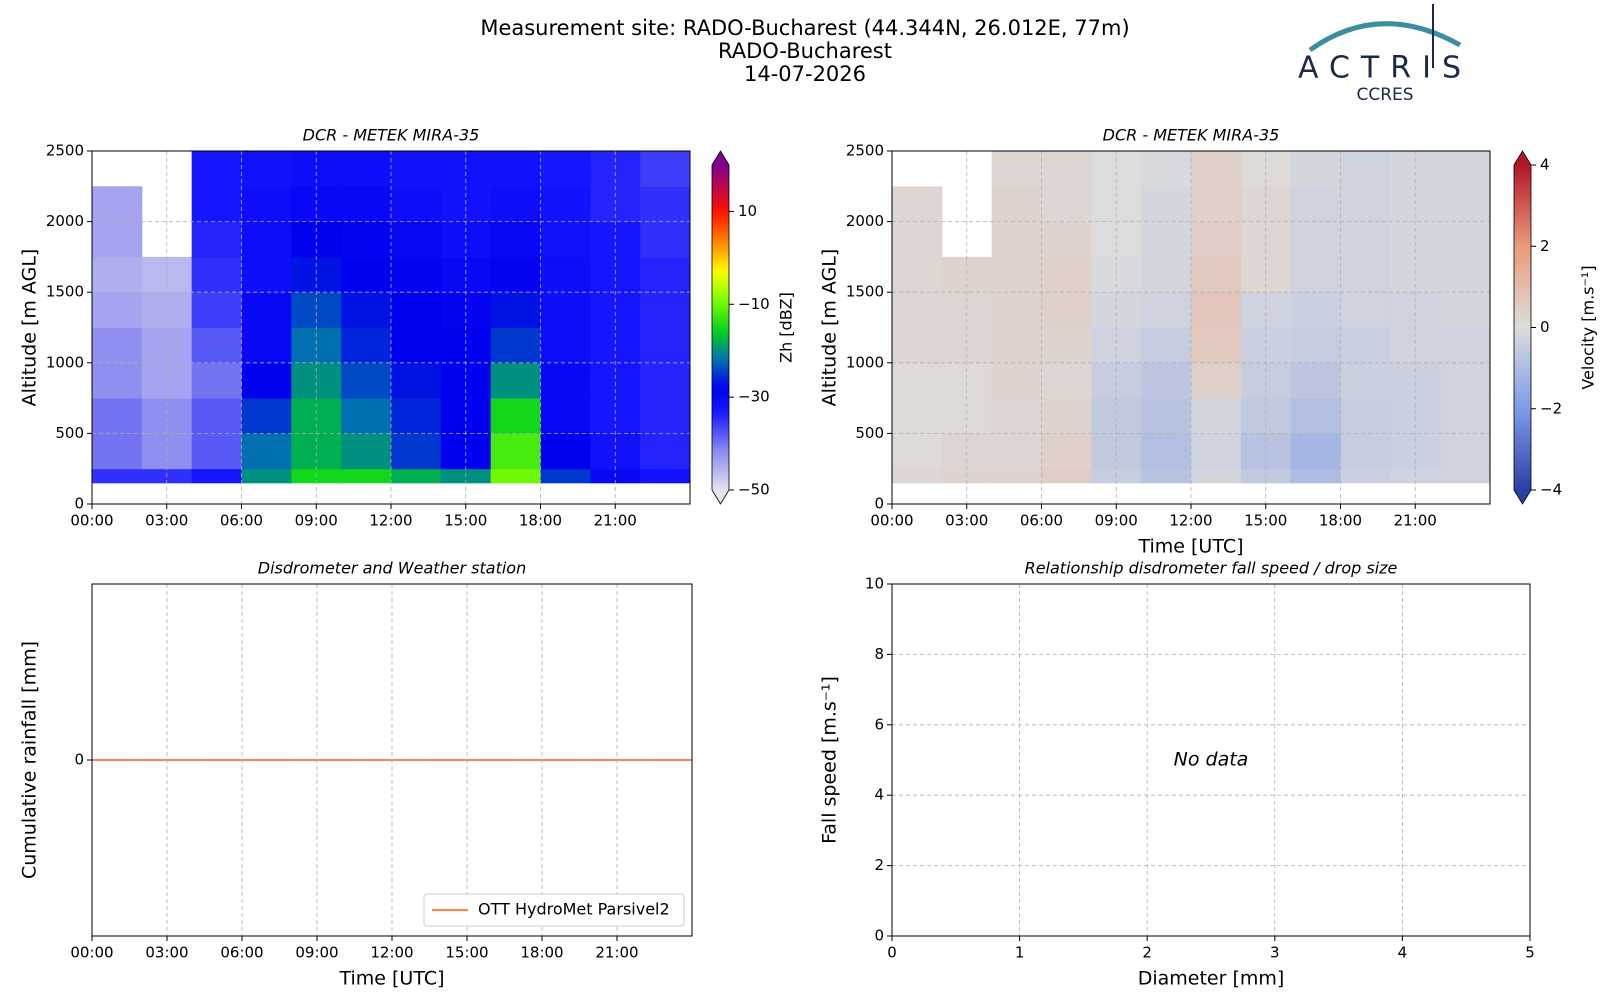  I want to click on x-tick-label: 18:00, so click(541, 953).